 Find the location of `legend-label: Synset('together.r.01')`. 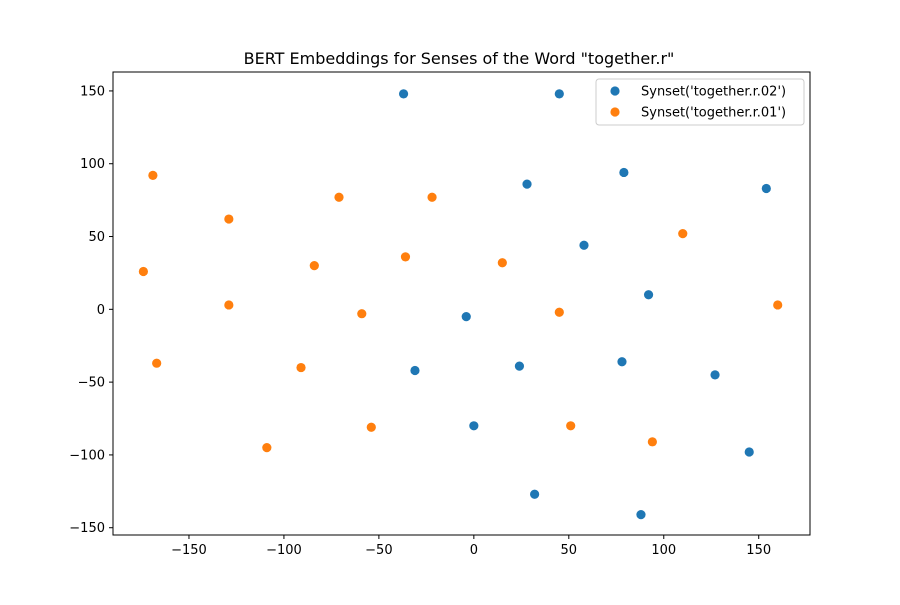

legend-label: Synset('together.r.01') is located at coordinates (713, 113).